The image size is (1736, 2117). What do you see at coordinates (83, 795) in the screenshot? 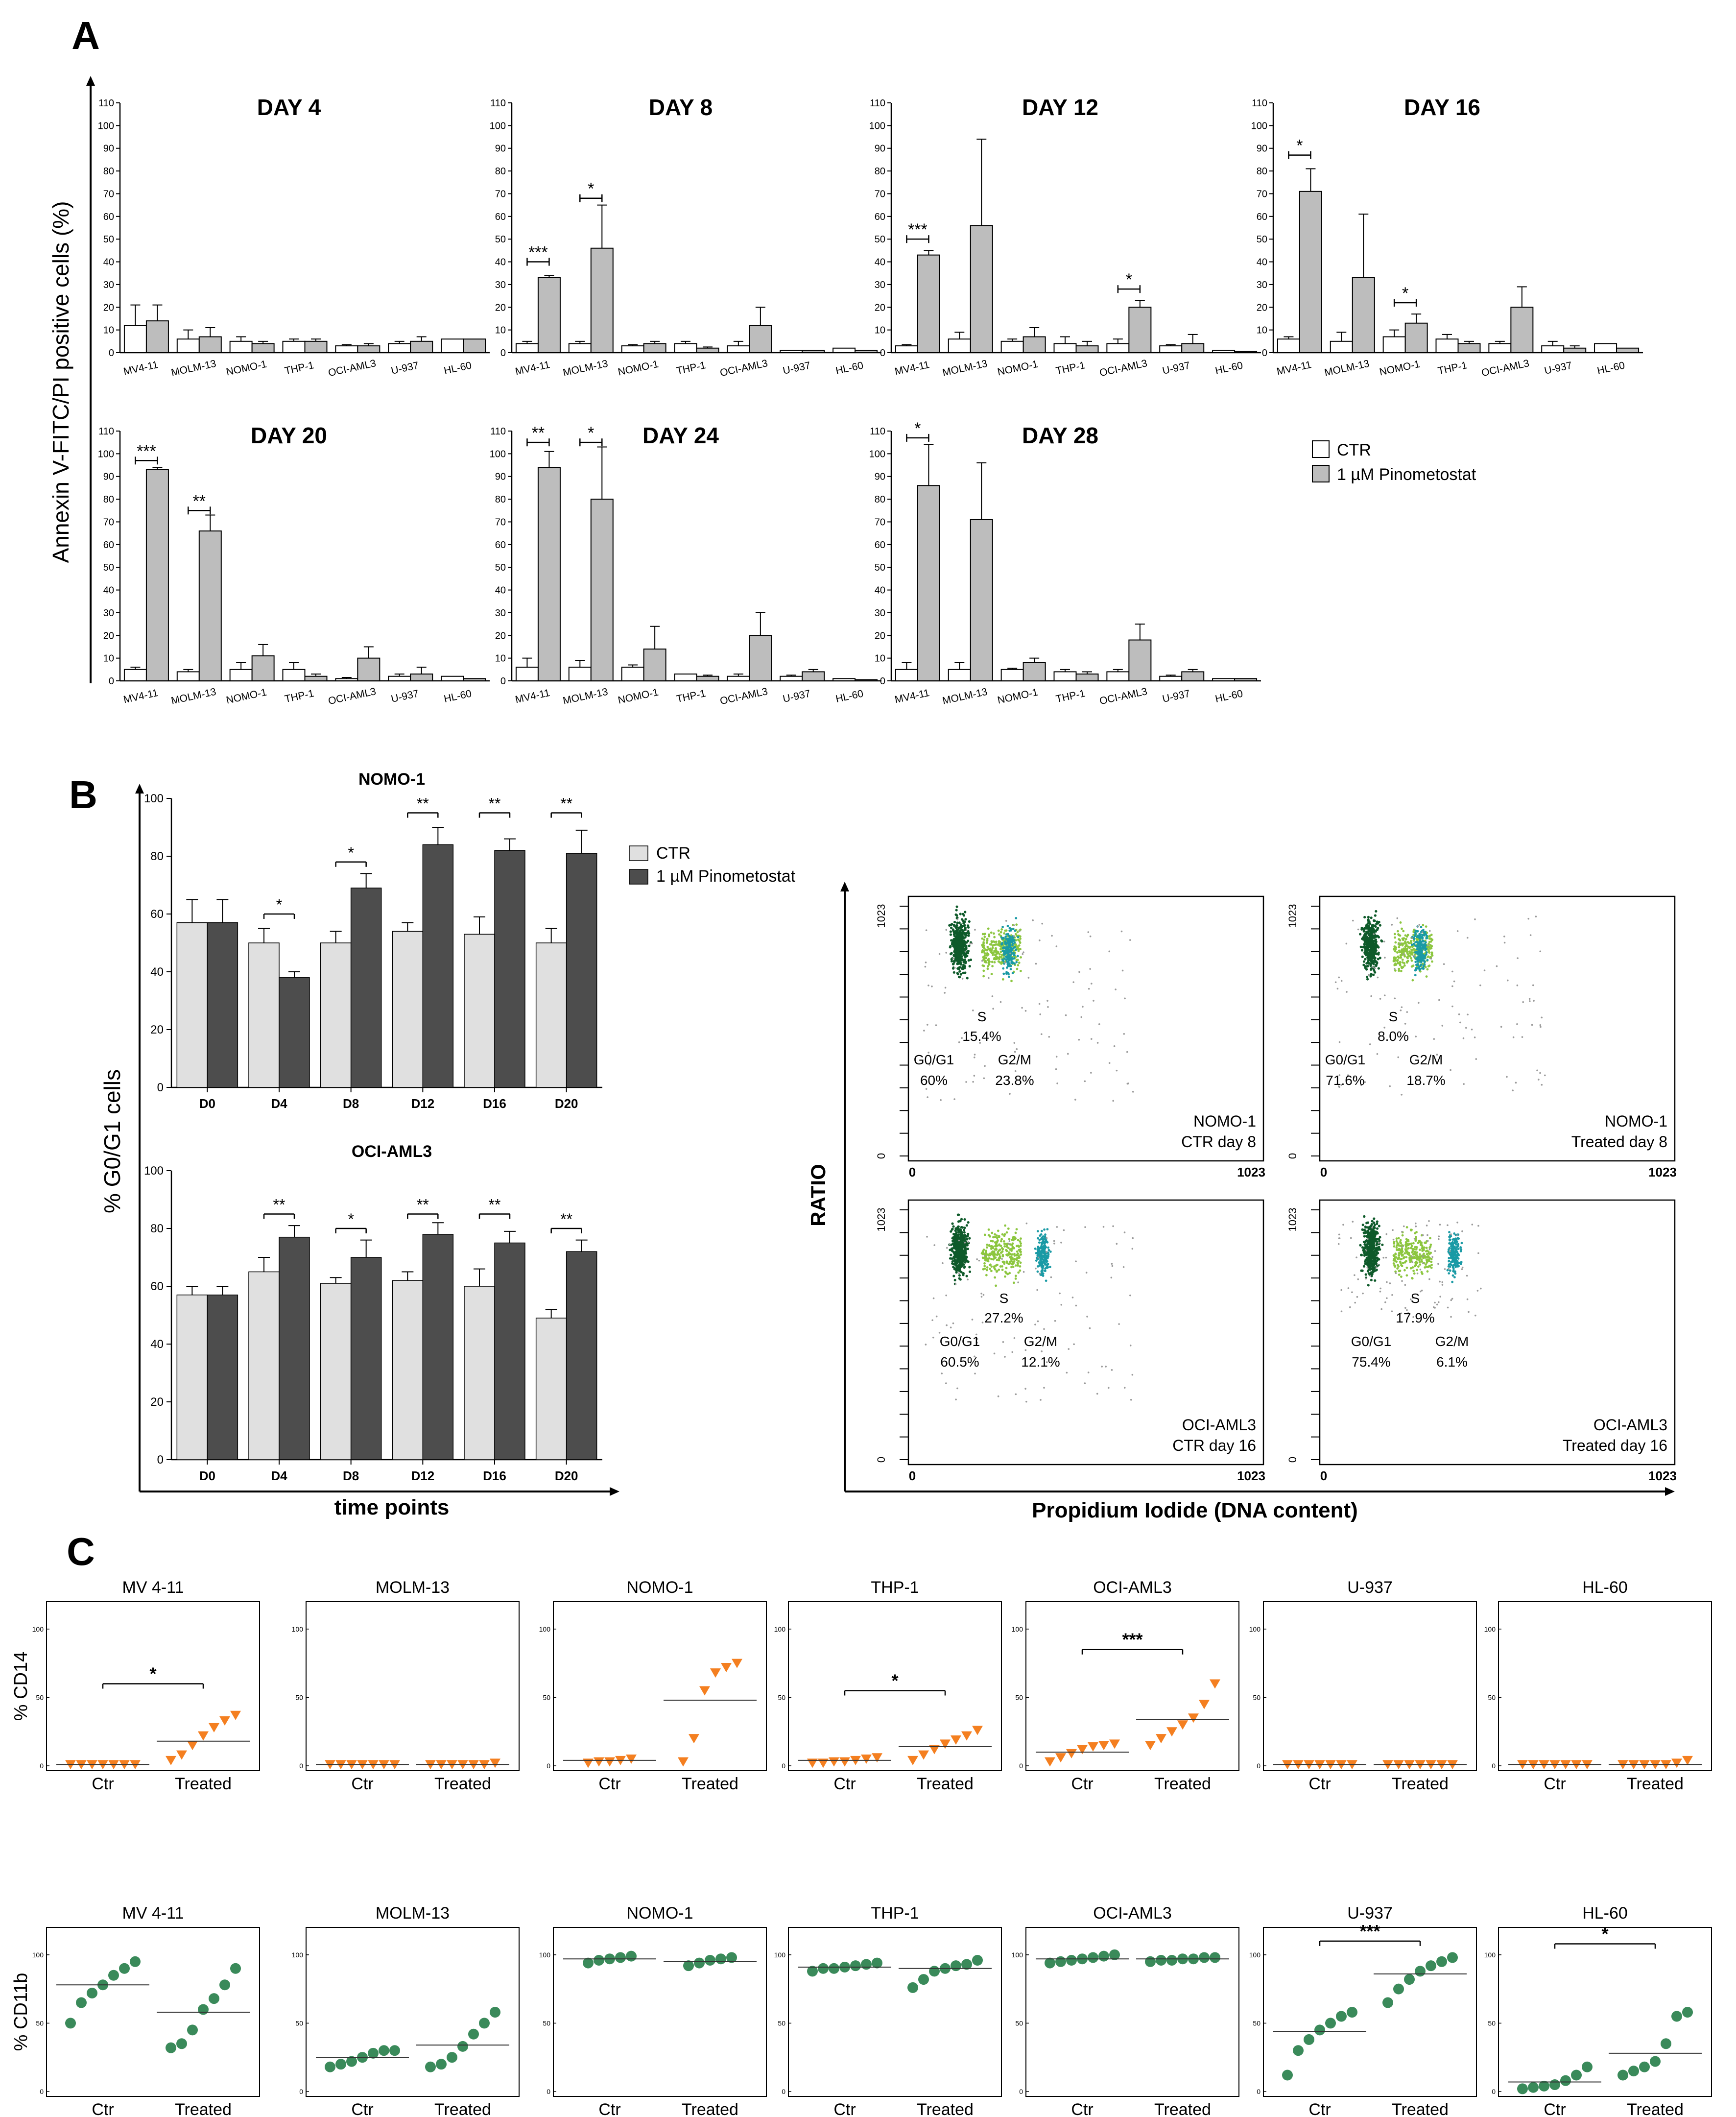
I see `panel-label-b: B` at bounding box center [83, 795].